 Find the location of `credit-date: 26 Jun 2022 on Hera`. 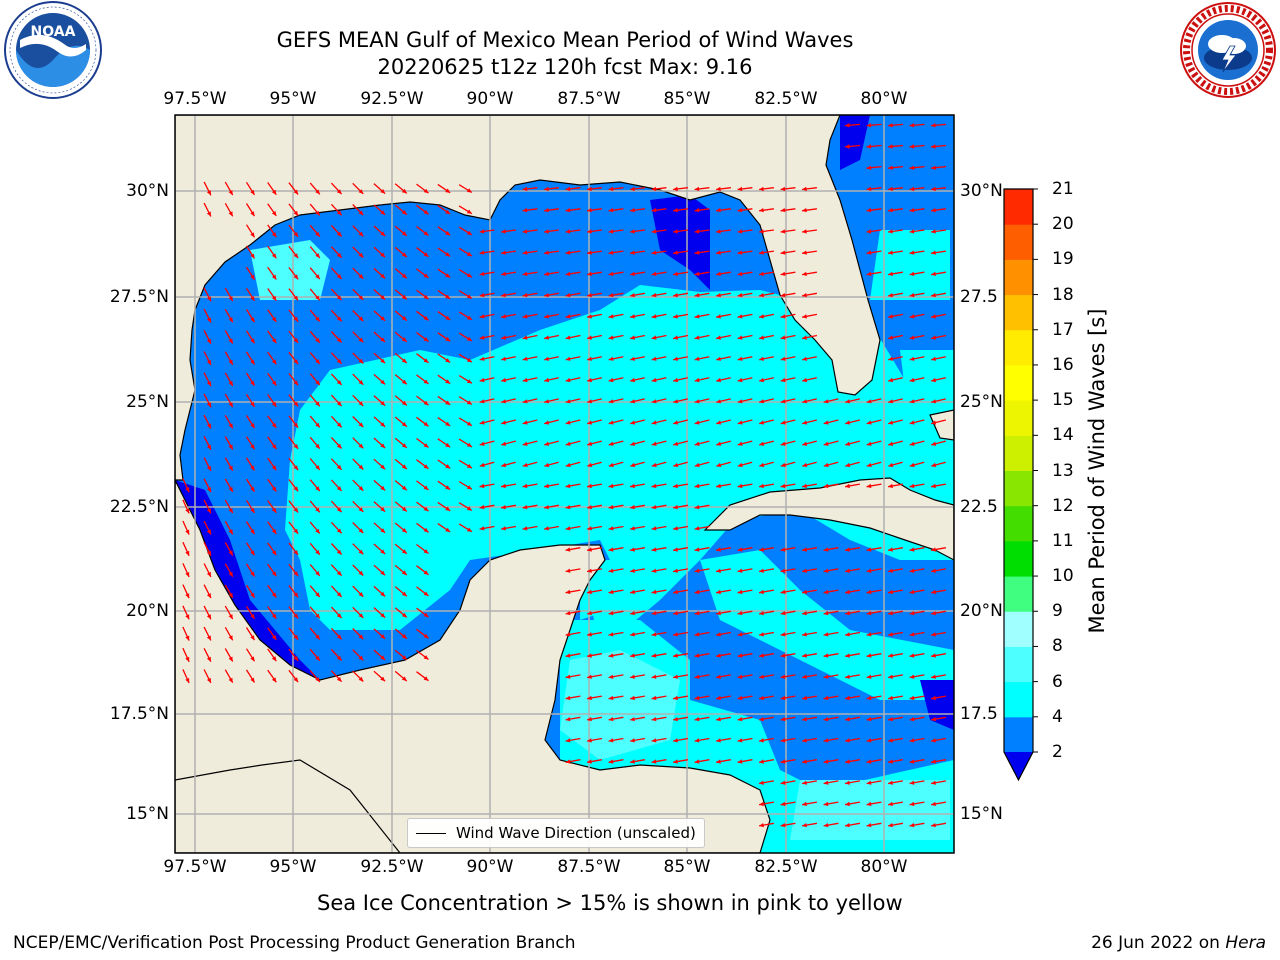

credit-date: 26 Jun 2022 on Hera is located at coordinates (1178, 943).